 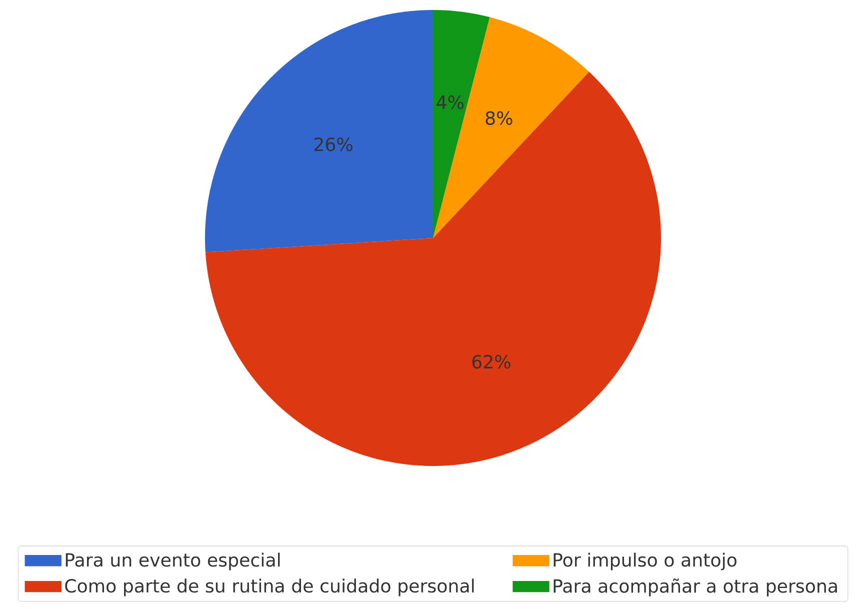 I want to click on legend-label: Para acompañar a otra persona, so click(x=695, y=587).